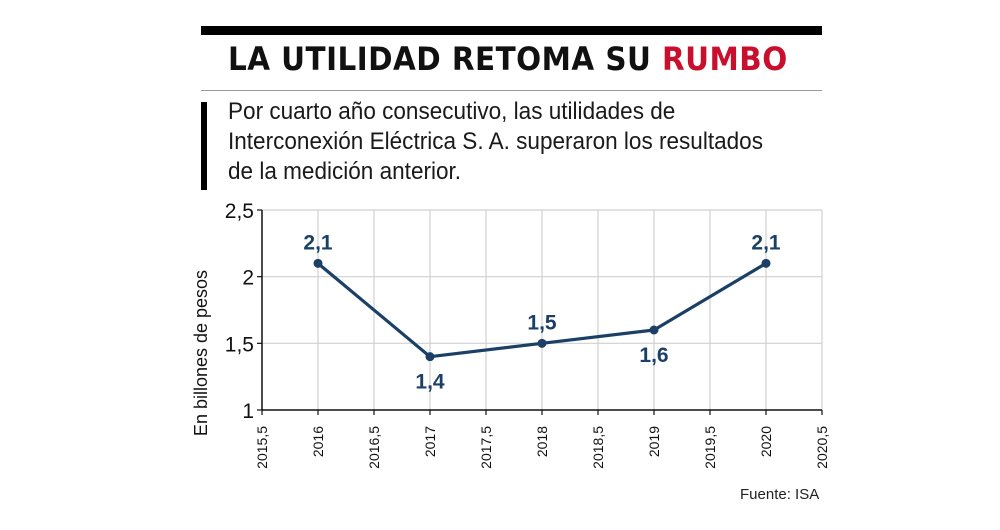  I want to click on headline-accent: RUMBO, so click(725, 59).